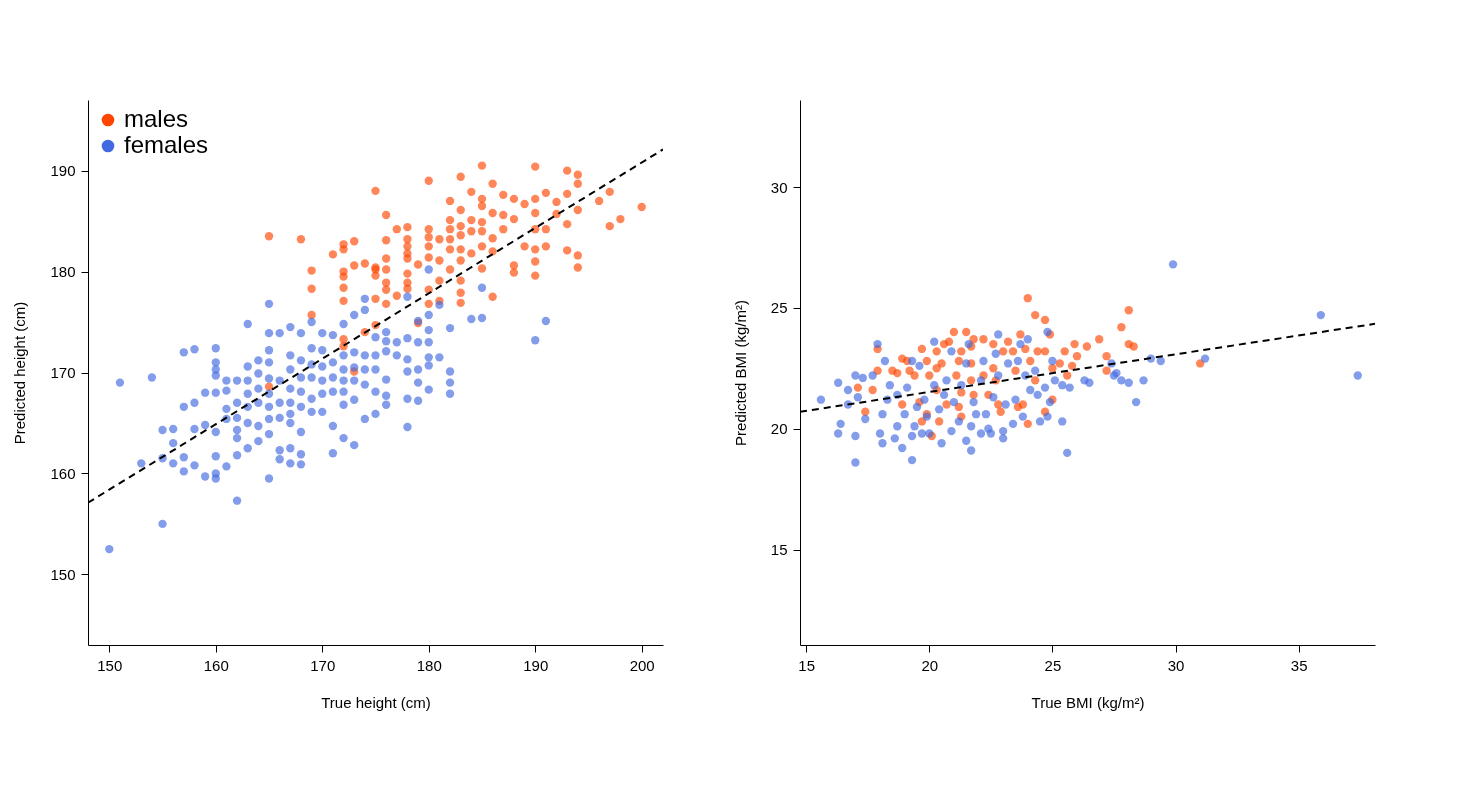 The image size is (1457, 791). What do you see at coordinates (779, 187) in the screenshot?
I see `y-tick-label: 30` at bounding box center [779, 187].